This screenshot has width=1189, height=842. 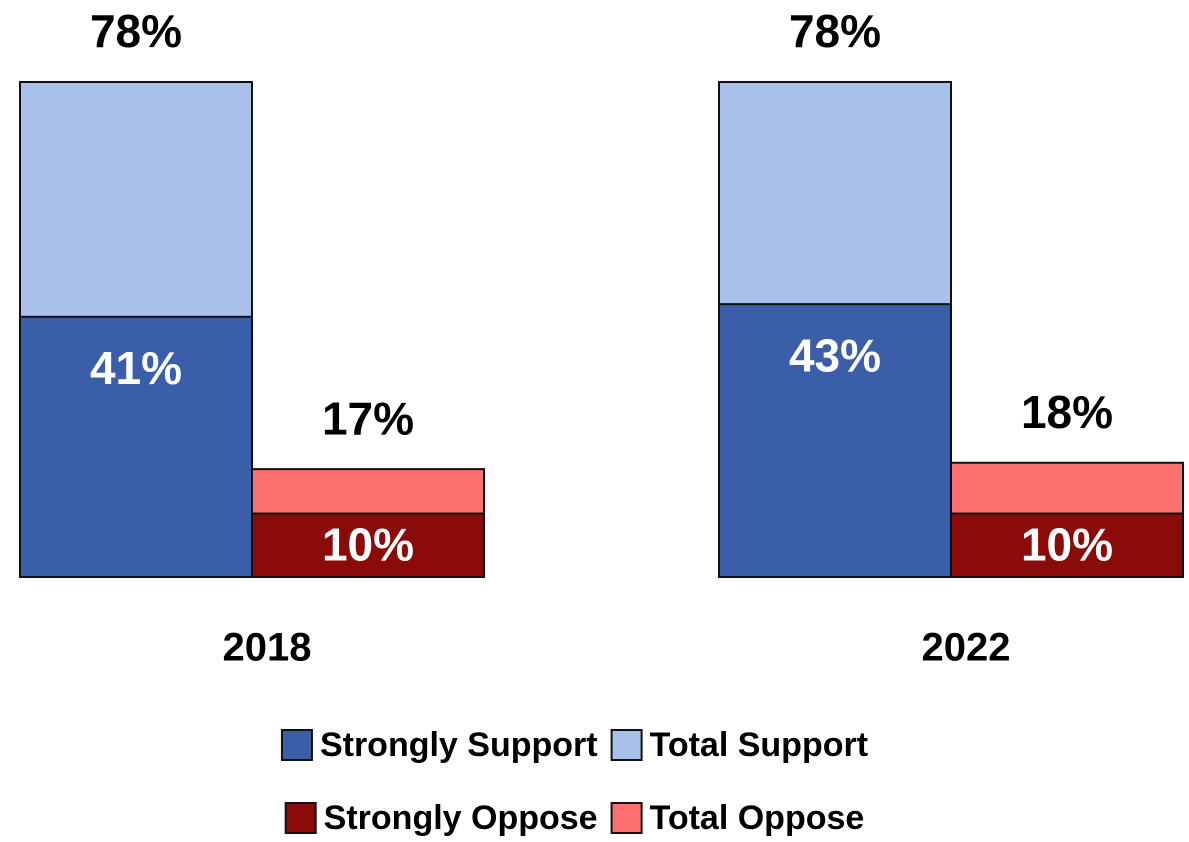 I want to click on x-tick-label: 2018, so click(x=267, y=648).